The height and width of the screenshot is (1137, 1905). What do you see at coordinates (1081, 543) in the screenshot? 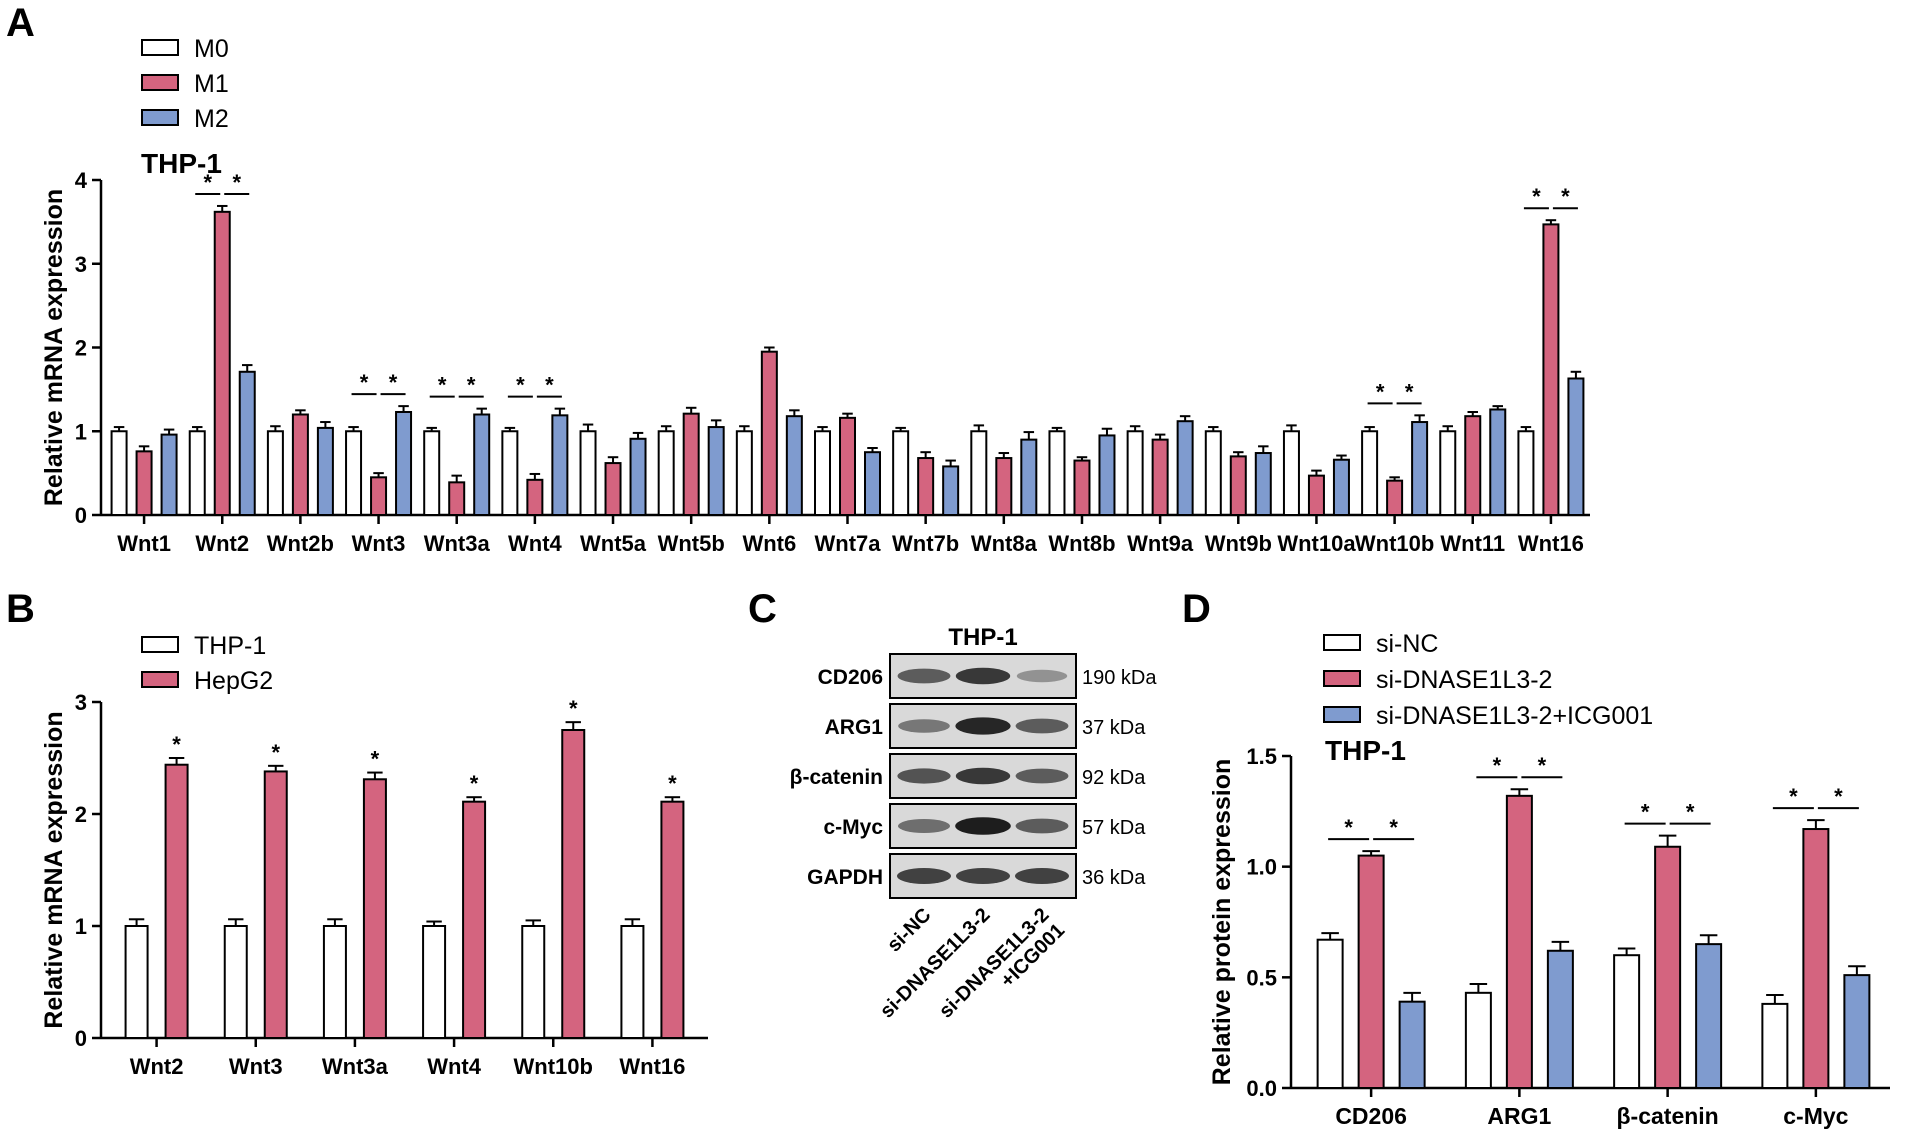
I see `x-tick-label: Wnt8b` at bounding box center [1081, 543].